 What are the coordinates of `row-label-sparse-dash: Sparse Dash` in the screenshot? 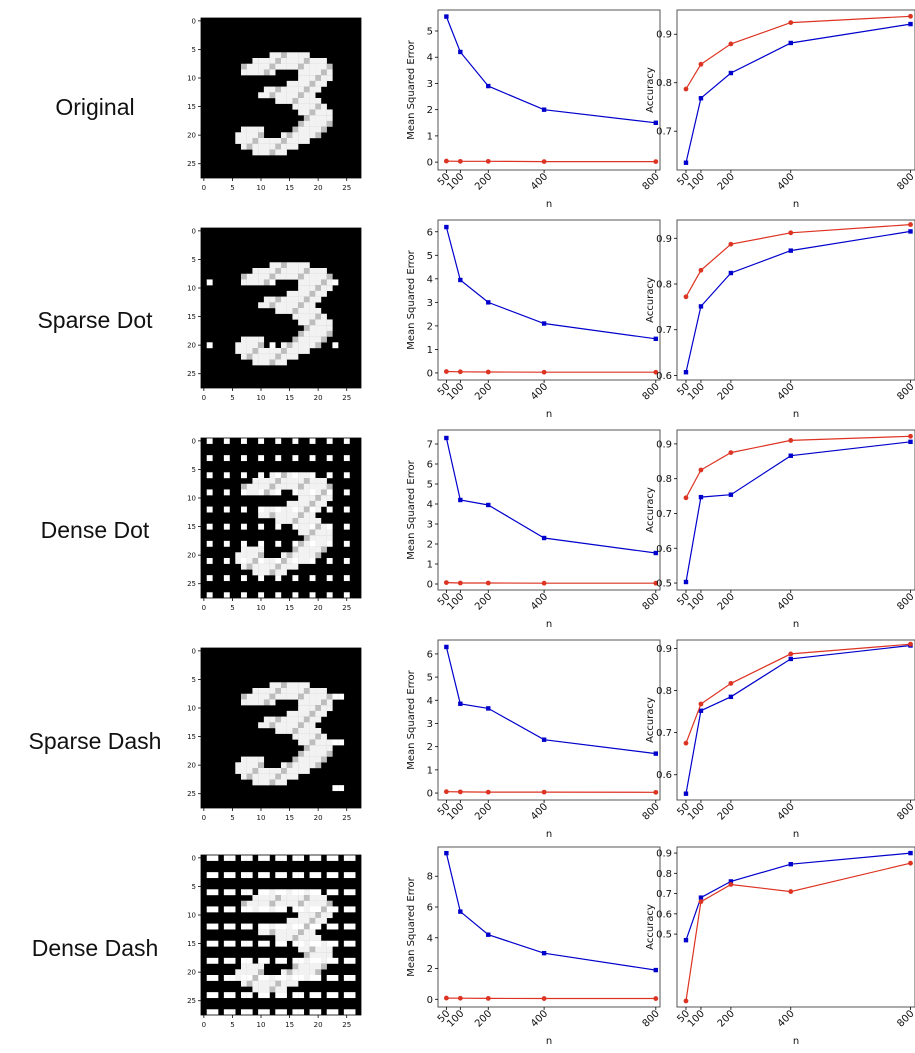 It's located at (95, 741).